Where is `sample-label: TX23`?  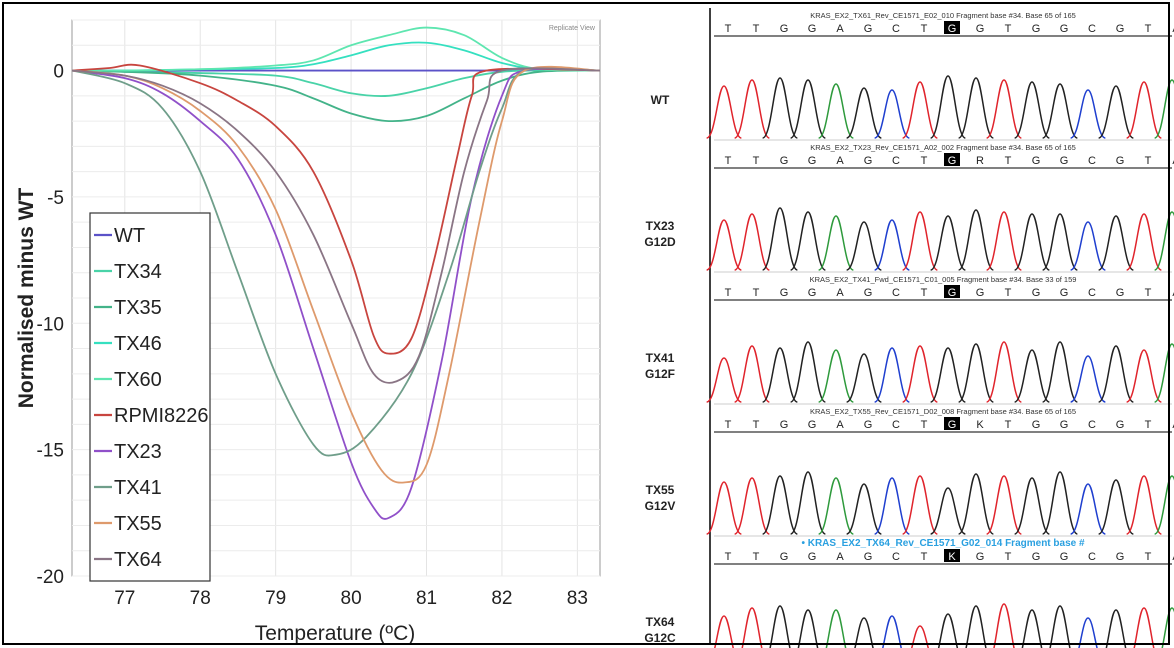 sample-label: TX23 is located at coordinates (660, 226).